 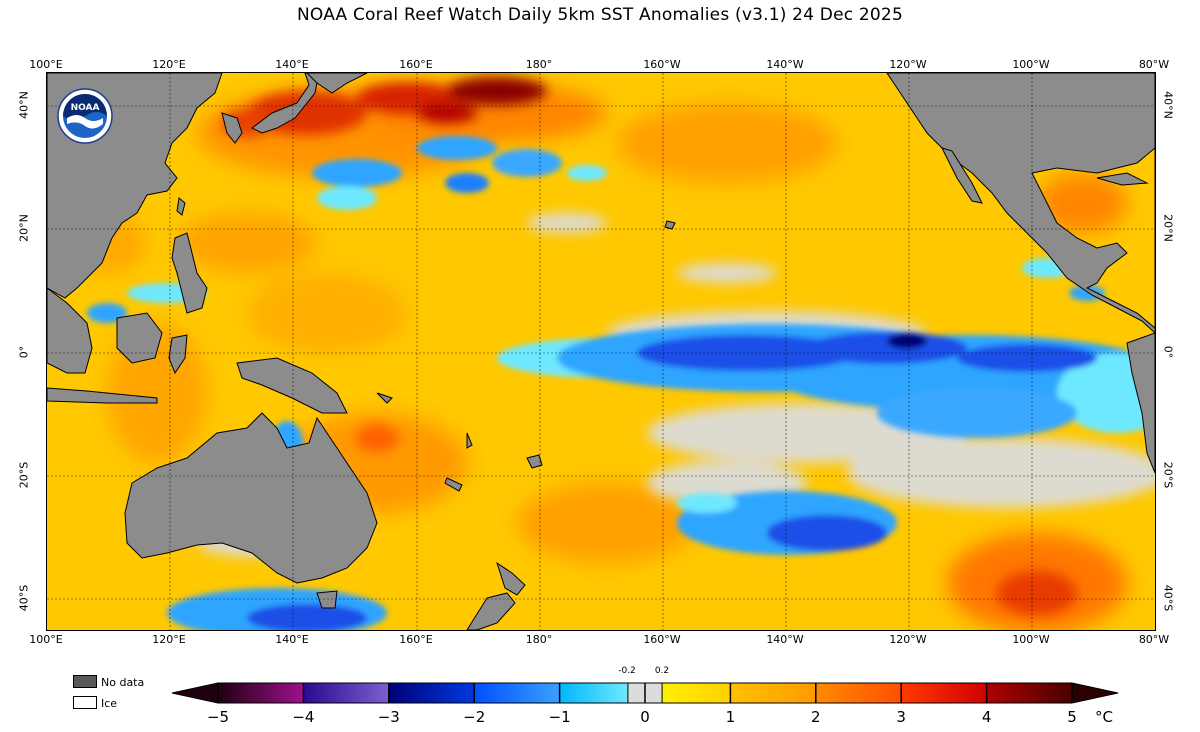 What do you see at coordinates (384, 398) in the screenshot?
I see `solomon-islands` at bounding box center [384, 398].